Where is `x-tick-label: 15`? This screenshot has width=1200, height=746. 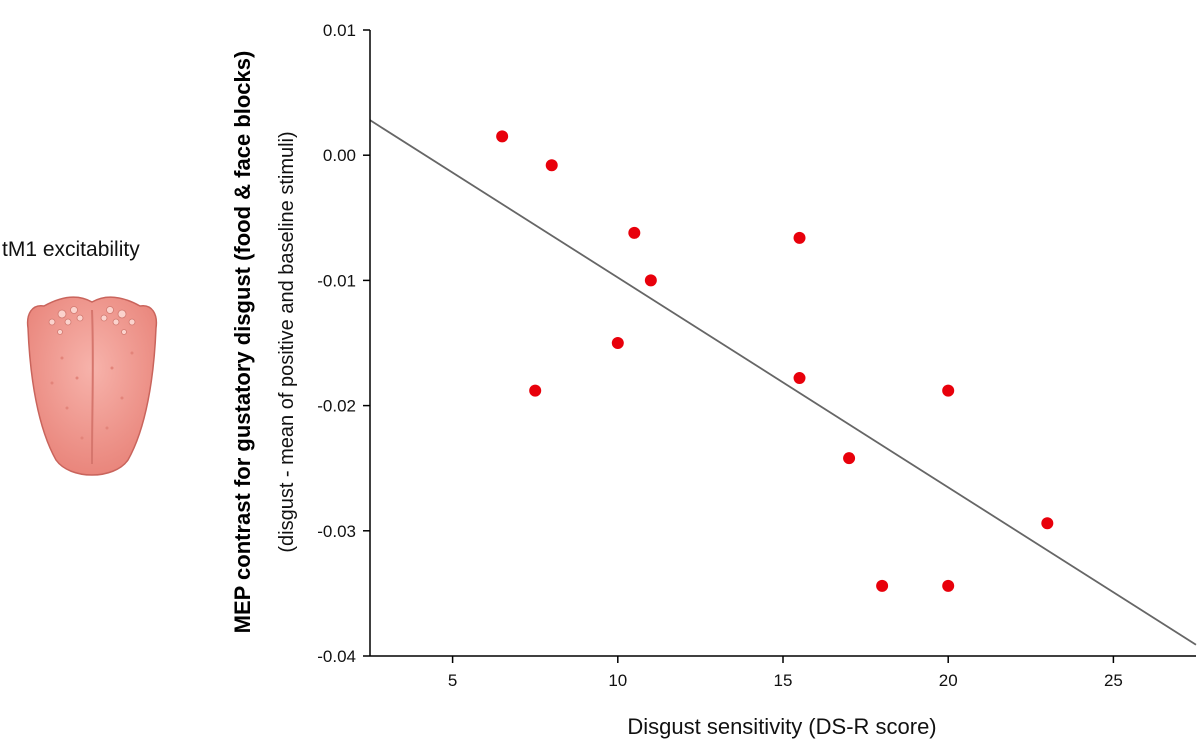
x-tick-label: 15 is located at coordinates (783, 680).